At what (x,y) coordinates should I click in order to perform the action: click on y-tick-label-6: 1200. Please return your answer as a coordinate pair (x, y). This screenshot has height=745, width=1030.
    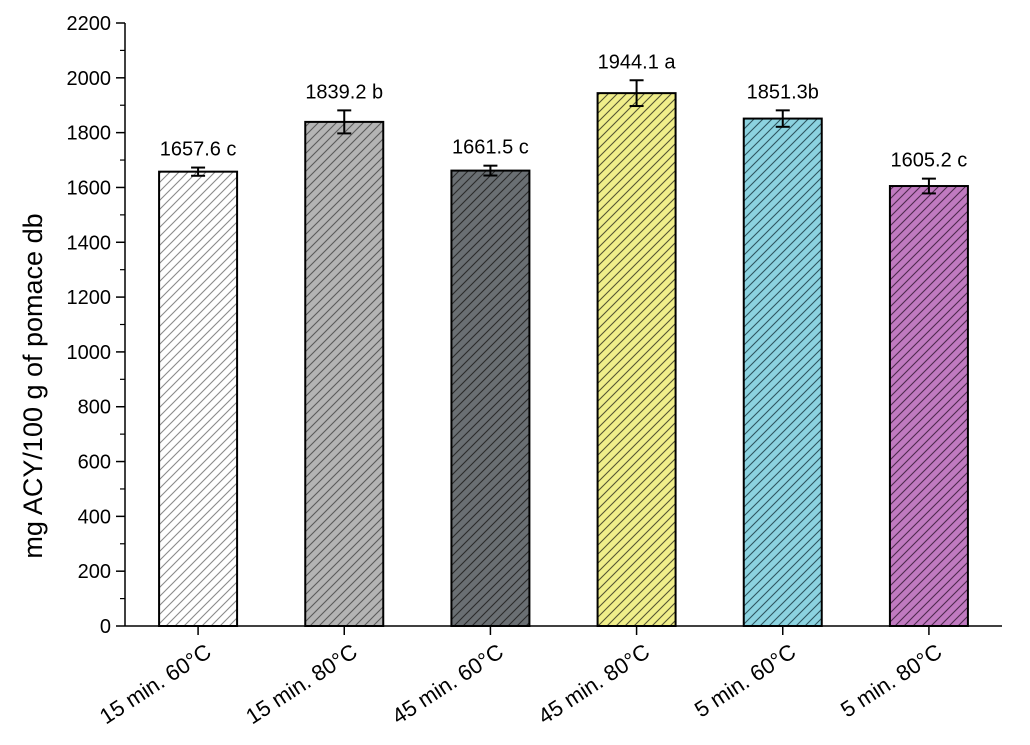
    Looking at the image, I should click on (89, 298).